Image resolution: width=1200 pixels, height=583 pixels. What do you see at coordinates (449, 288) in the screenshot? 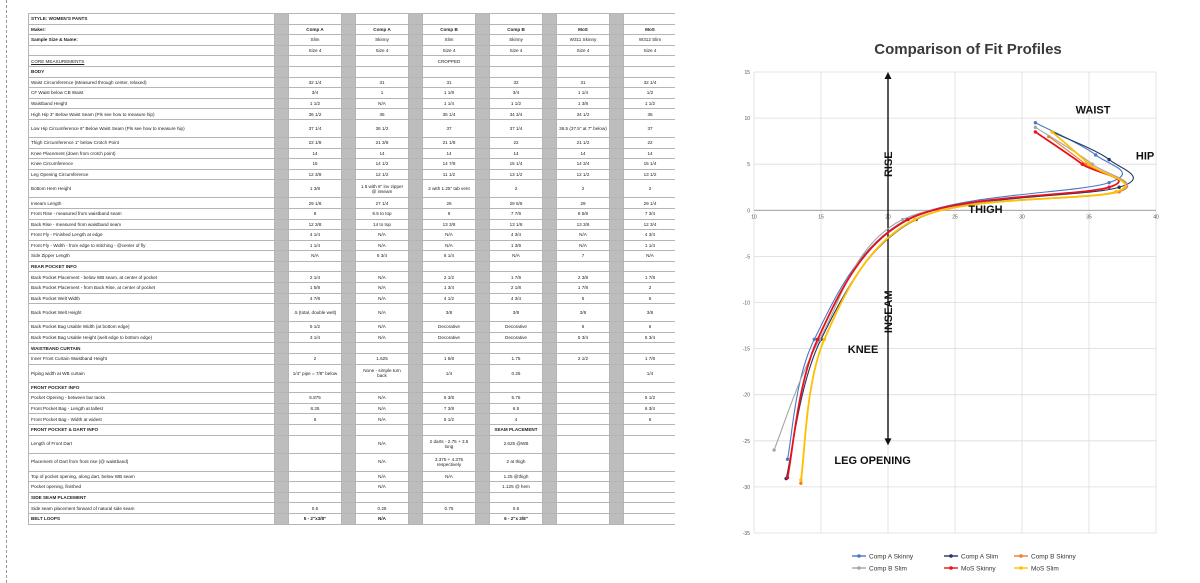
I see `data-cell: 1 3/4` at bounding box center [449, 288].